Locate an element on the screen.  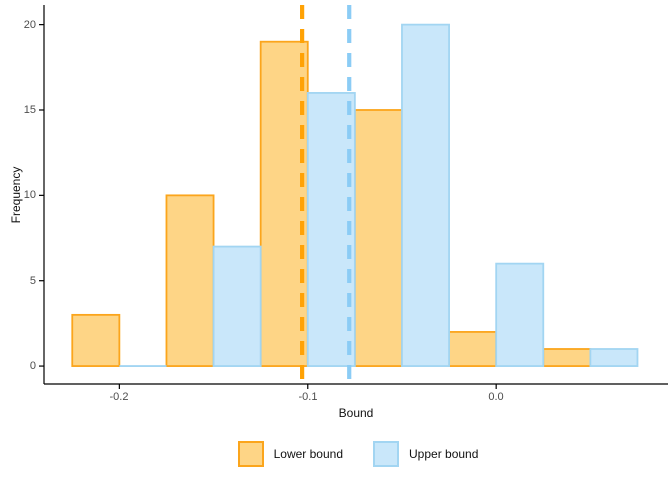
upper-bound-swatch-icon is located at coordinates (386, 454).